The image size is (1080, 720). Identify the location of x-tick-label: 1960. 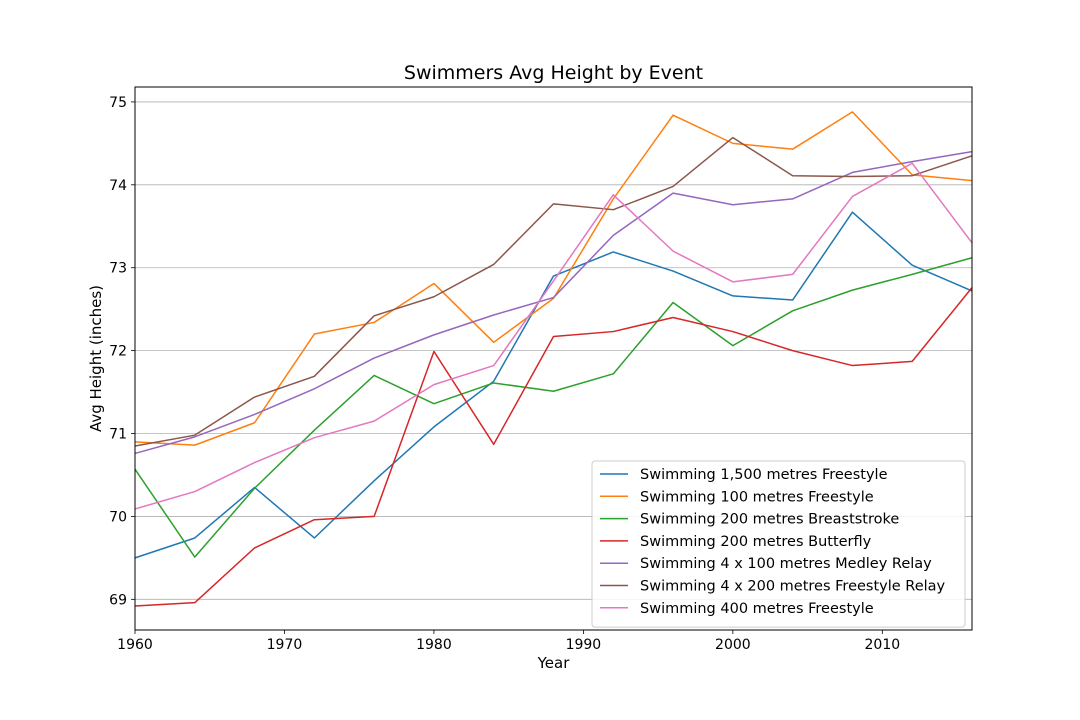
(135, 645).